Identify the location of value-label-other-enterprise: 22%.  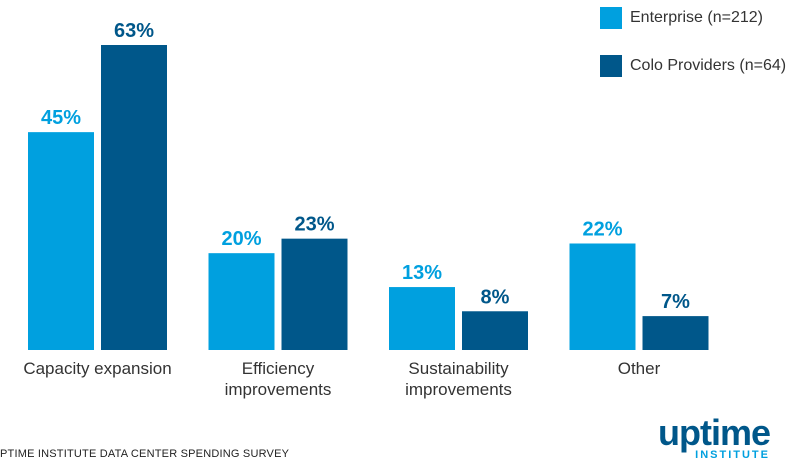
(602, 229).